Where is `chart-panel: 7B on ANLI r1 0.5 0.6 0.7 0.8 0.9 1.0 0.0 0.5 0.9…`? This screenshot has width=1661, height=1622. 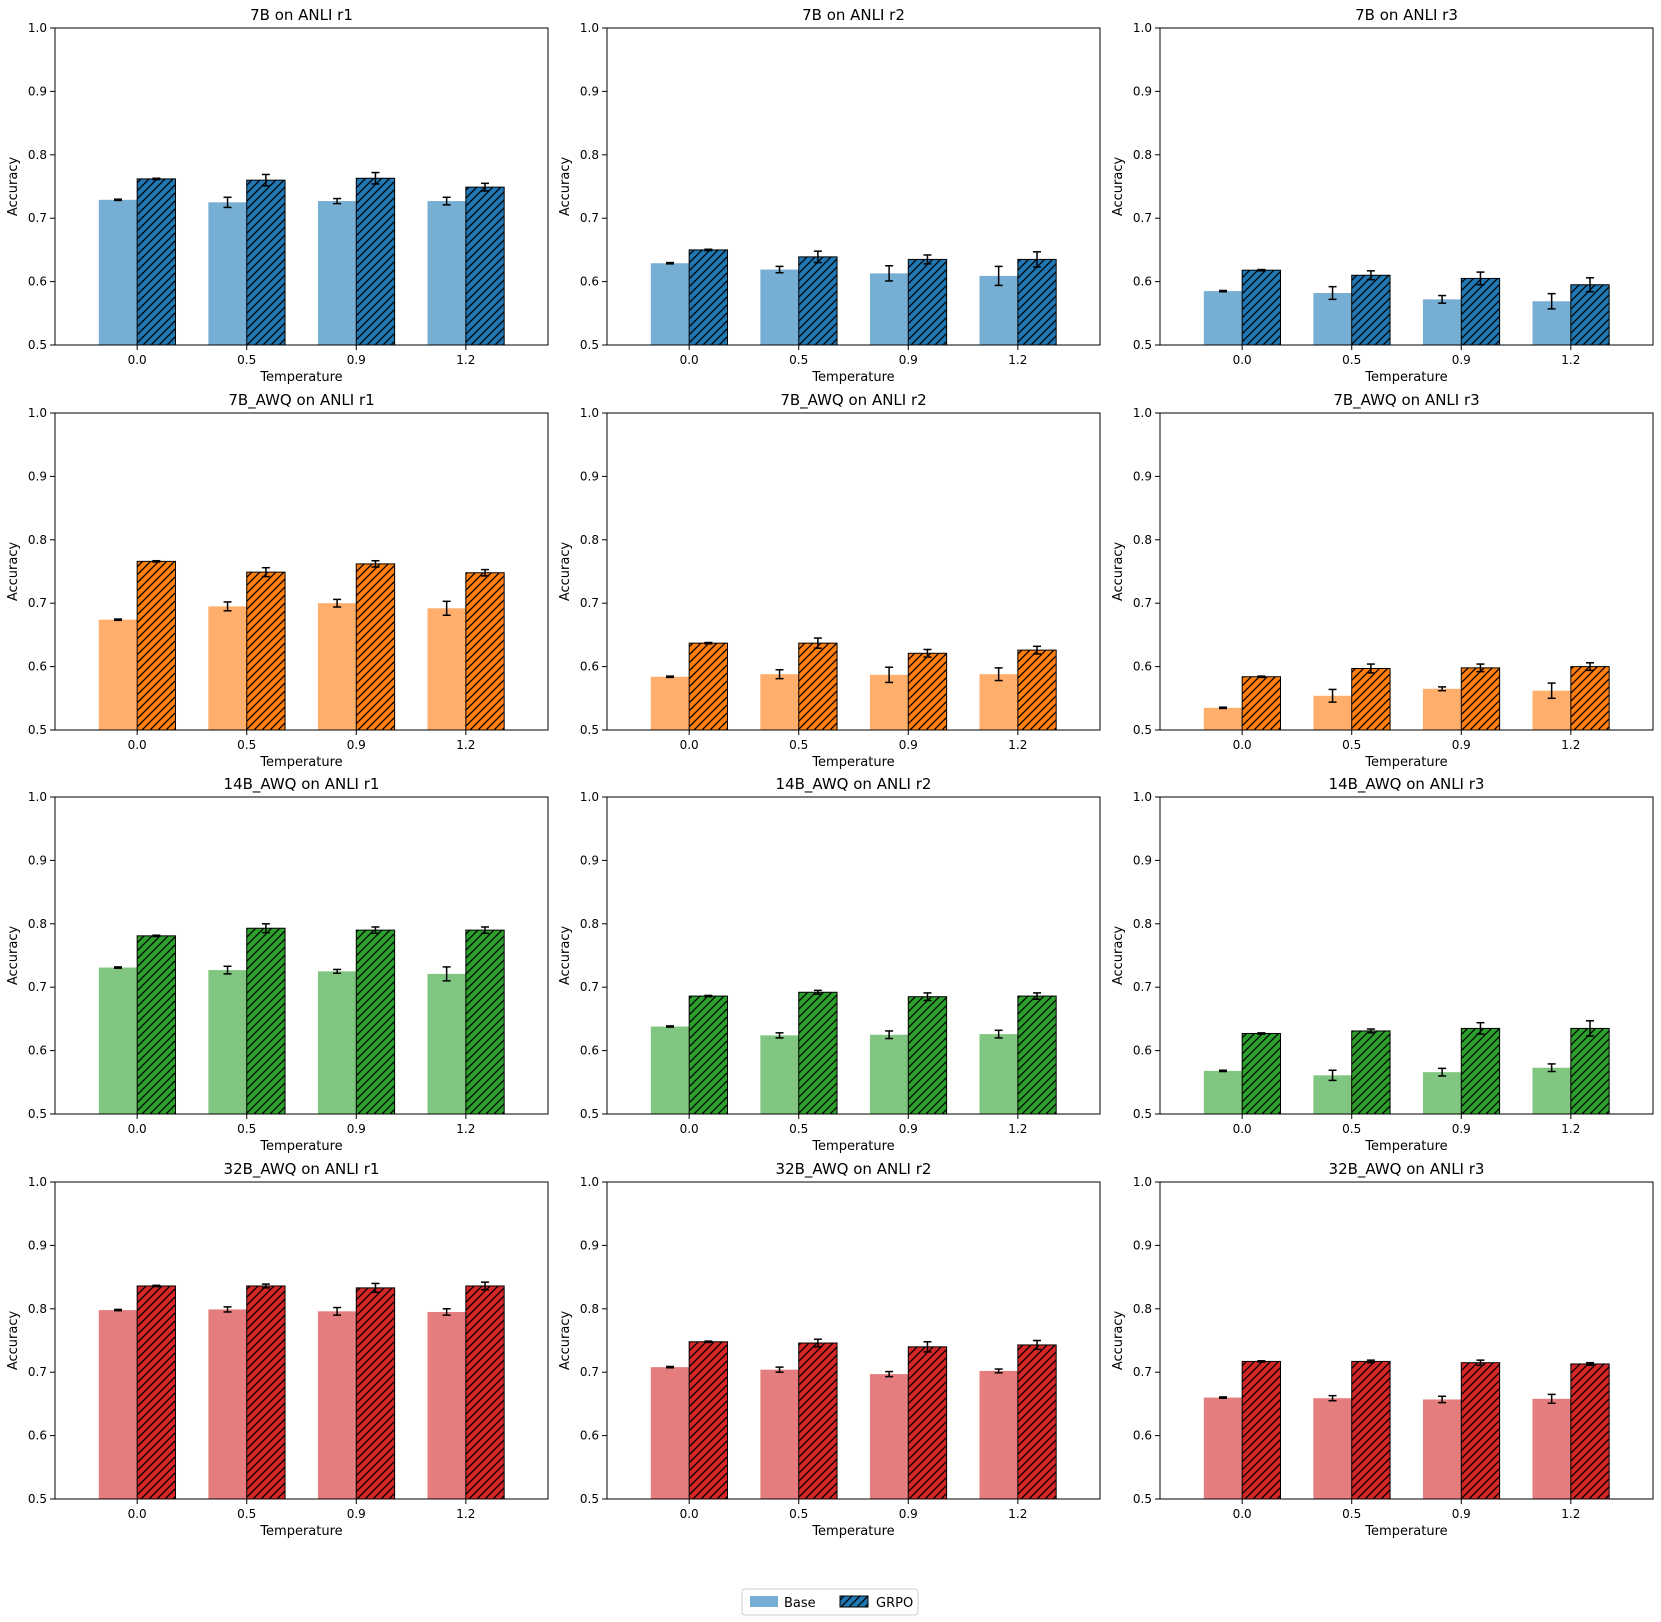
chart-panel: 7B on ANLI r1 0.5 0.6 0.7 0.8 0.9 1.0 0.0 0.5 0.9… is located at coordinates (277, 195).